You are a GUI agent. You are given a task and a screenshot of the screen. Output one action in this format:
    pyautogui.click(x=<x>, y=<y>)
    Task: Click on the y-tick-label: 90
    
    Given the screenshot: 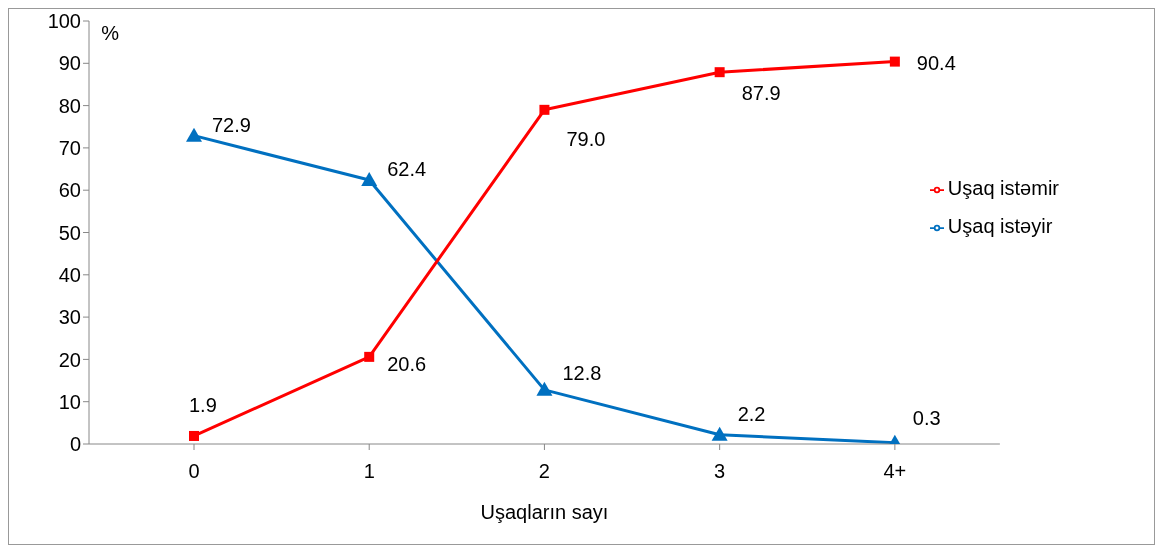 What is the action you would take?
    pyautogui.click(x=69, y=63)
    